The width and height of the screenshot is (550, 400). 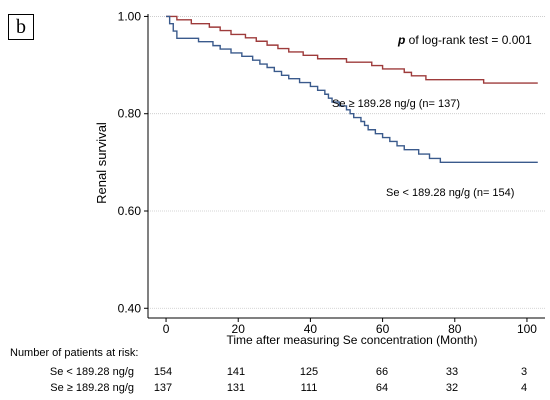 I want to click on x-tick-label: 40, so click(x=311, y=329).